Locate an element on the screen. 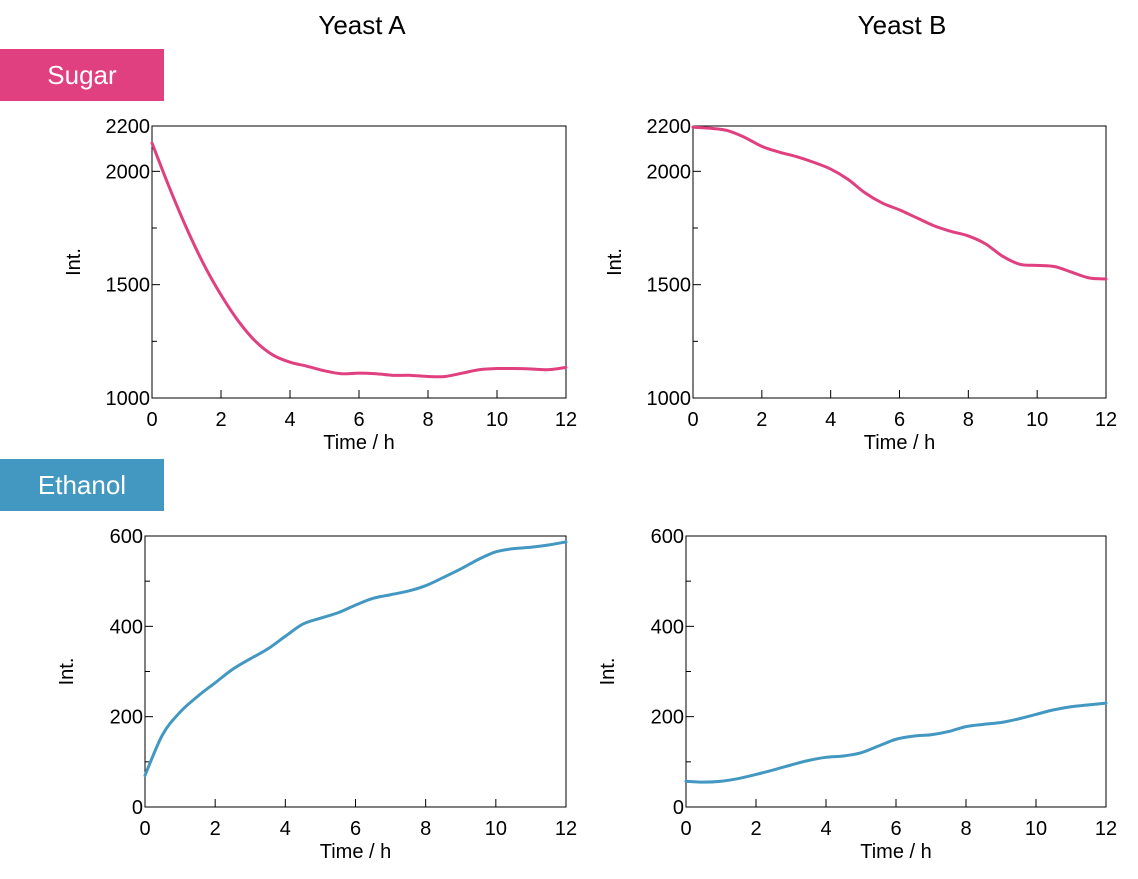 The image size is (1138, 879). row-label-sugar: Sugar is located at coordinates (82, 75).